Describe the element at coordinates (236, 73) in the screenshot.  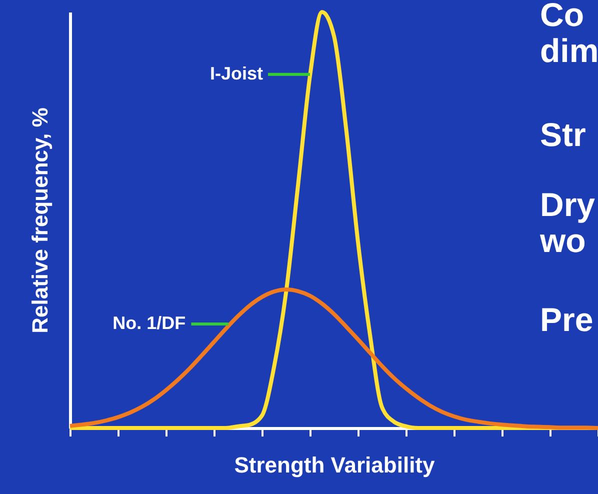
I see `text: I-Joist` at that location.